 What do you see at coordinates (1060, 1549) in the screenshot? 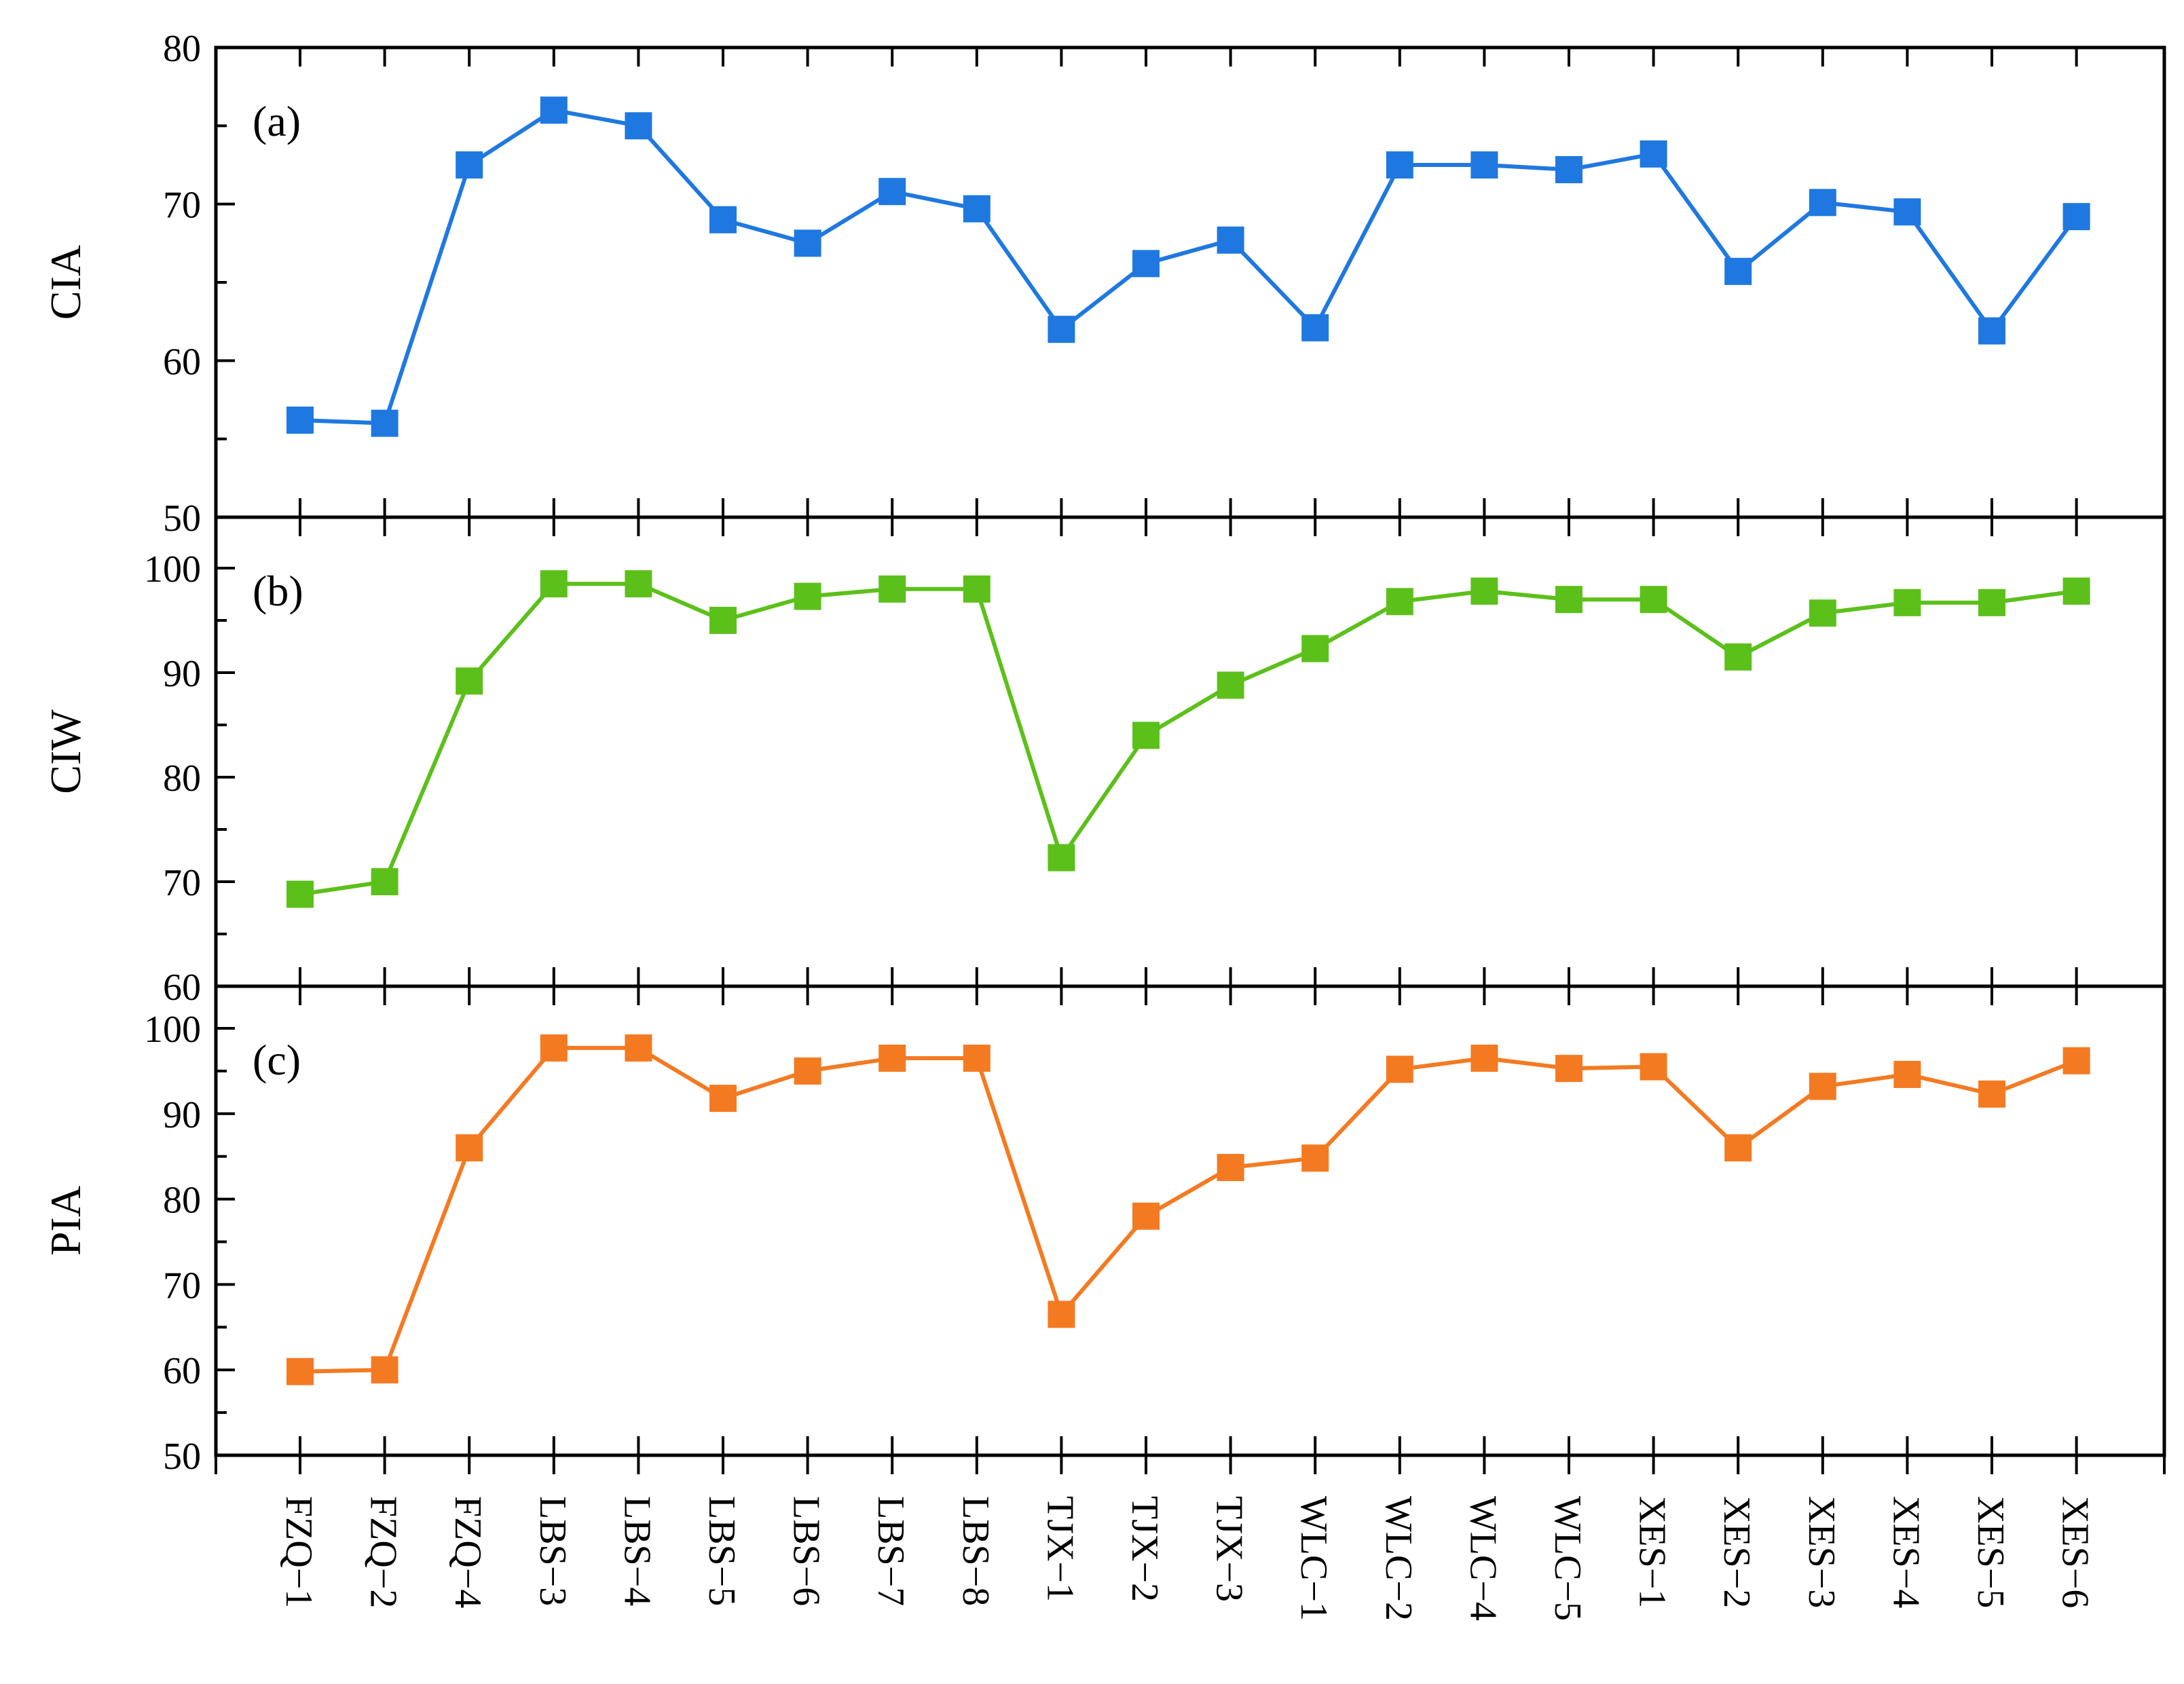
I see `x-tick-label: TJX−1` at bounding box center [1060, 1549].